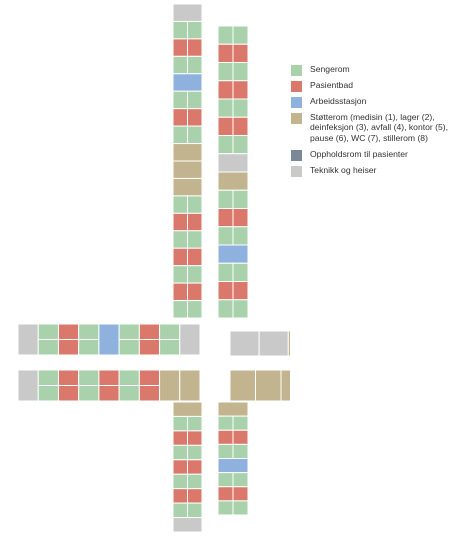  Describe the element at coordinates (195, 496) in the screenshot. I see `south-left-room-6-b` at that location.